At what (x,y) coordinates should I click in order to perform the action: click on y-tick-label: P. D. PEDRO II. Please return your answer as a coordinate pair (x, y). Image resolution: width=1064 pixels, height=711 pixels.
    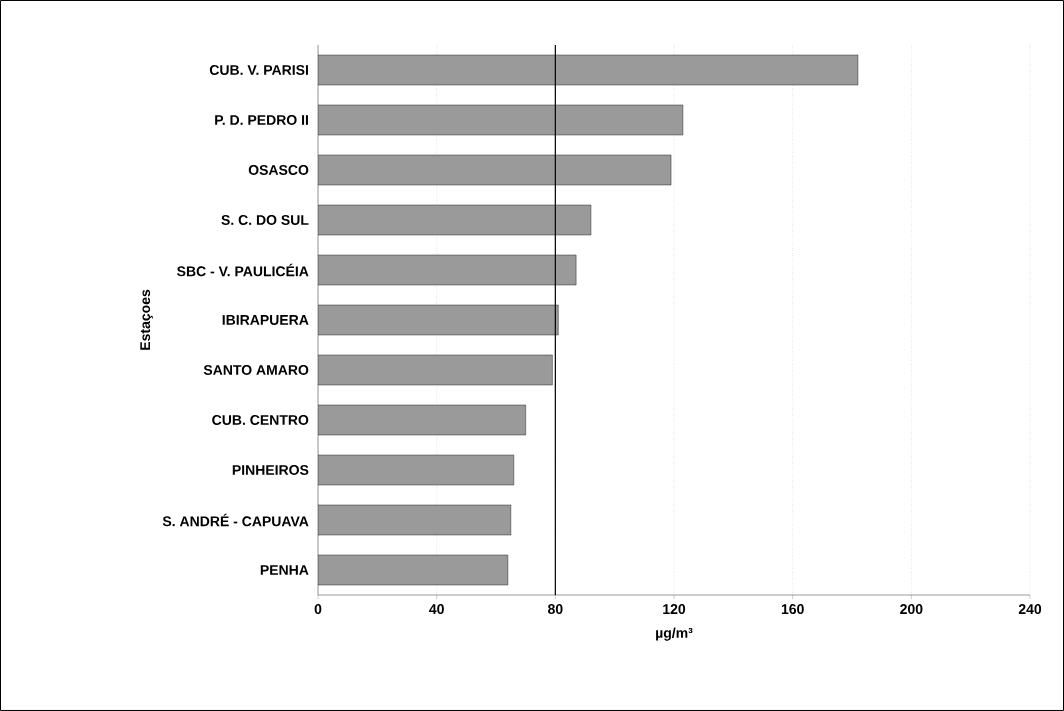
    Looking at the image, I should click on (261, 120).